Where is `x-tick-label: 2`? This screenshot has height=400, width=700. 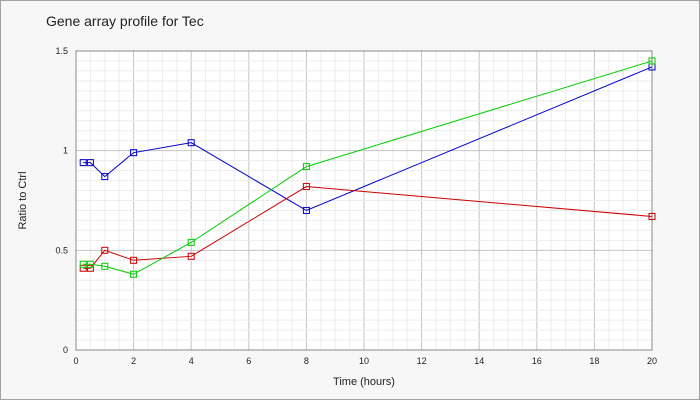 x-tick-label: 2 is located at coordinates (133, 361).